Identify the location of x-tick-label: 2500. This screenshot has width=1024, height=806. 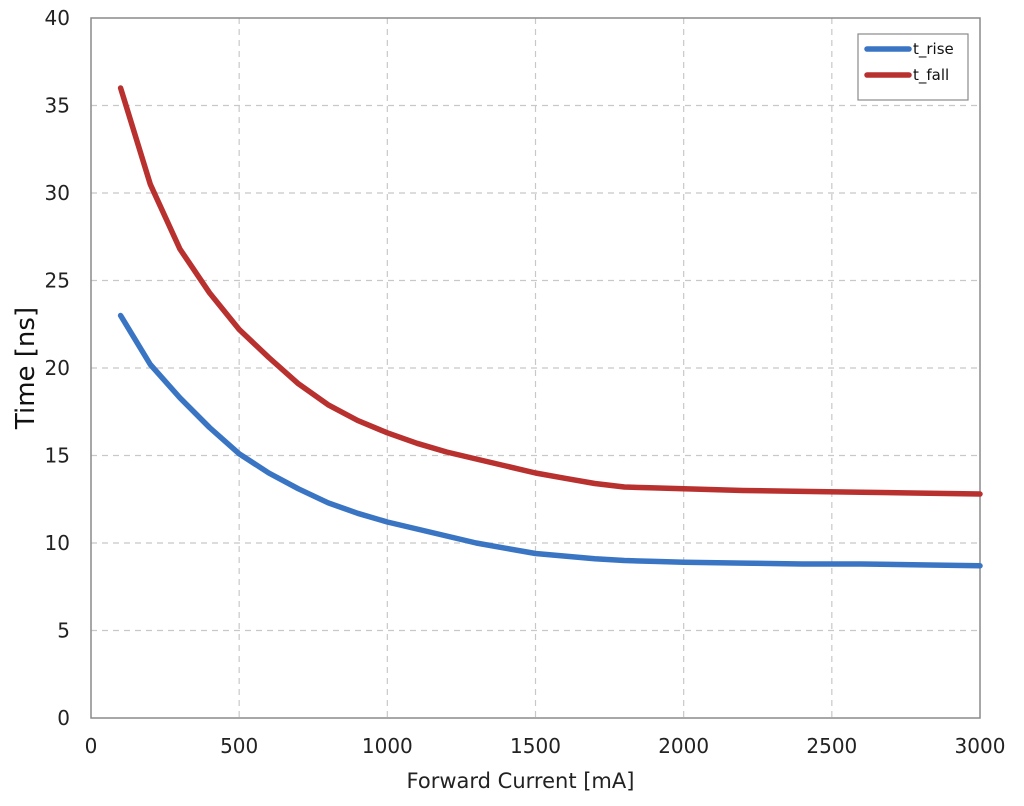
(831, 746).